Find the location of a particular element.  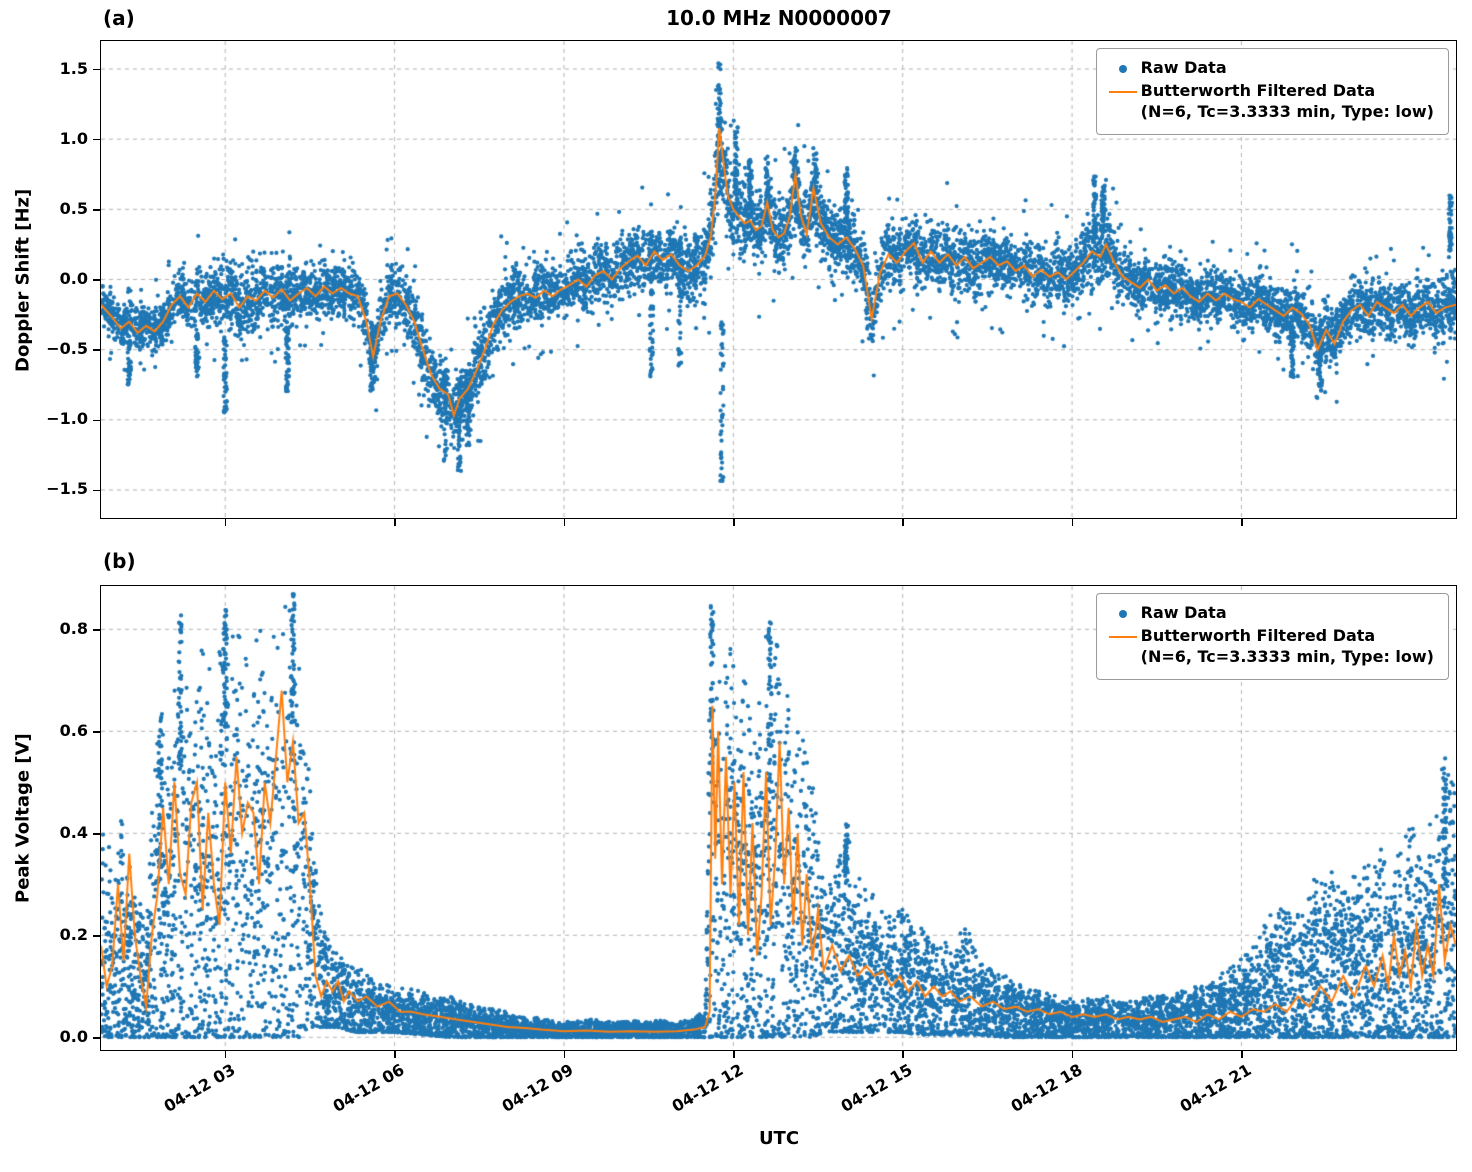

x-tick-label: 04-12 18 is located at coordinates (1046, 1088).